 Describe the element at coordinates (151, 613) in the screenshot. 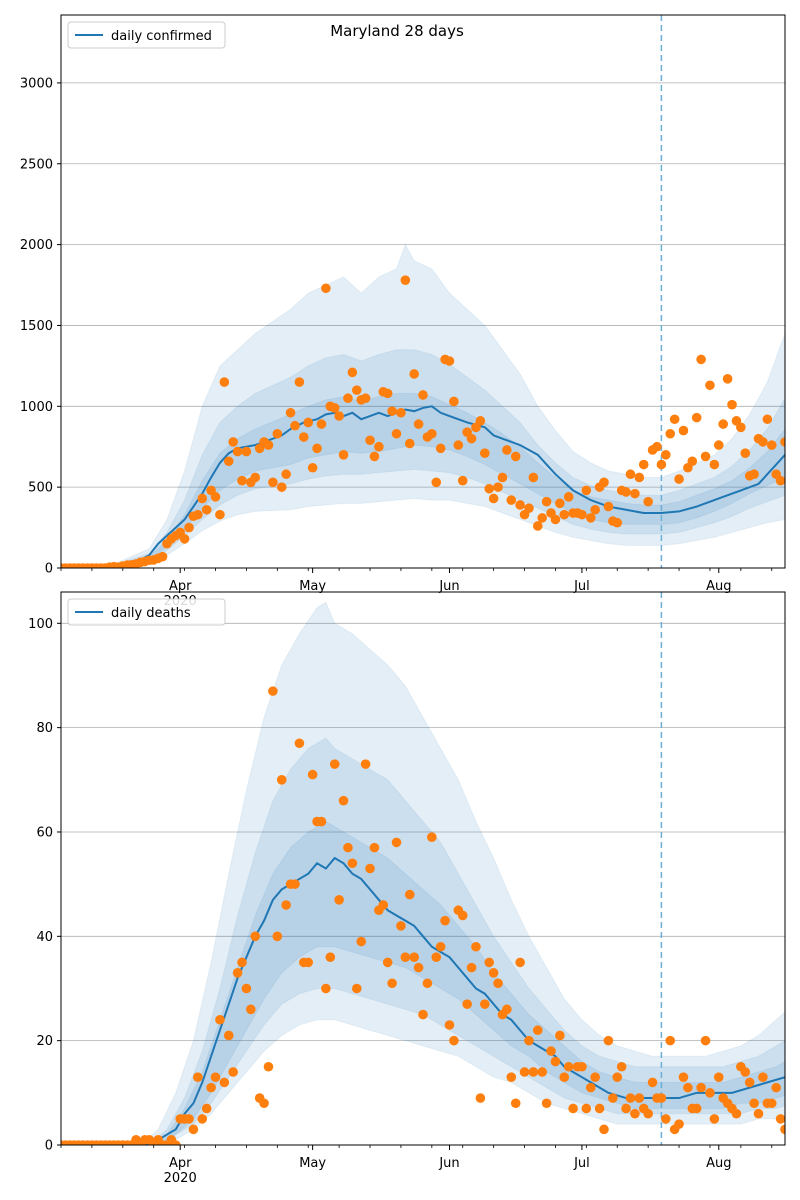

I see `legend-label: daily deaths` at that location.